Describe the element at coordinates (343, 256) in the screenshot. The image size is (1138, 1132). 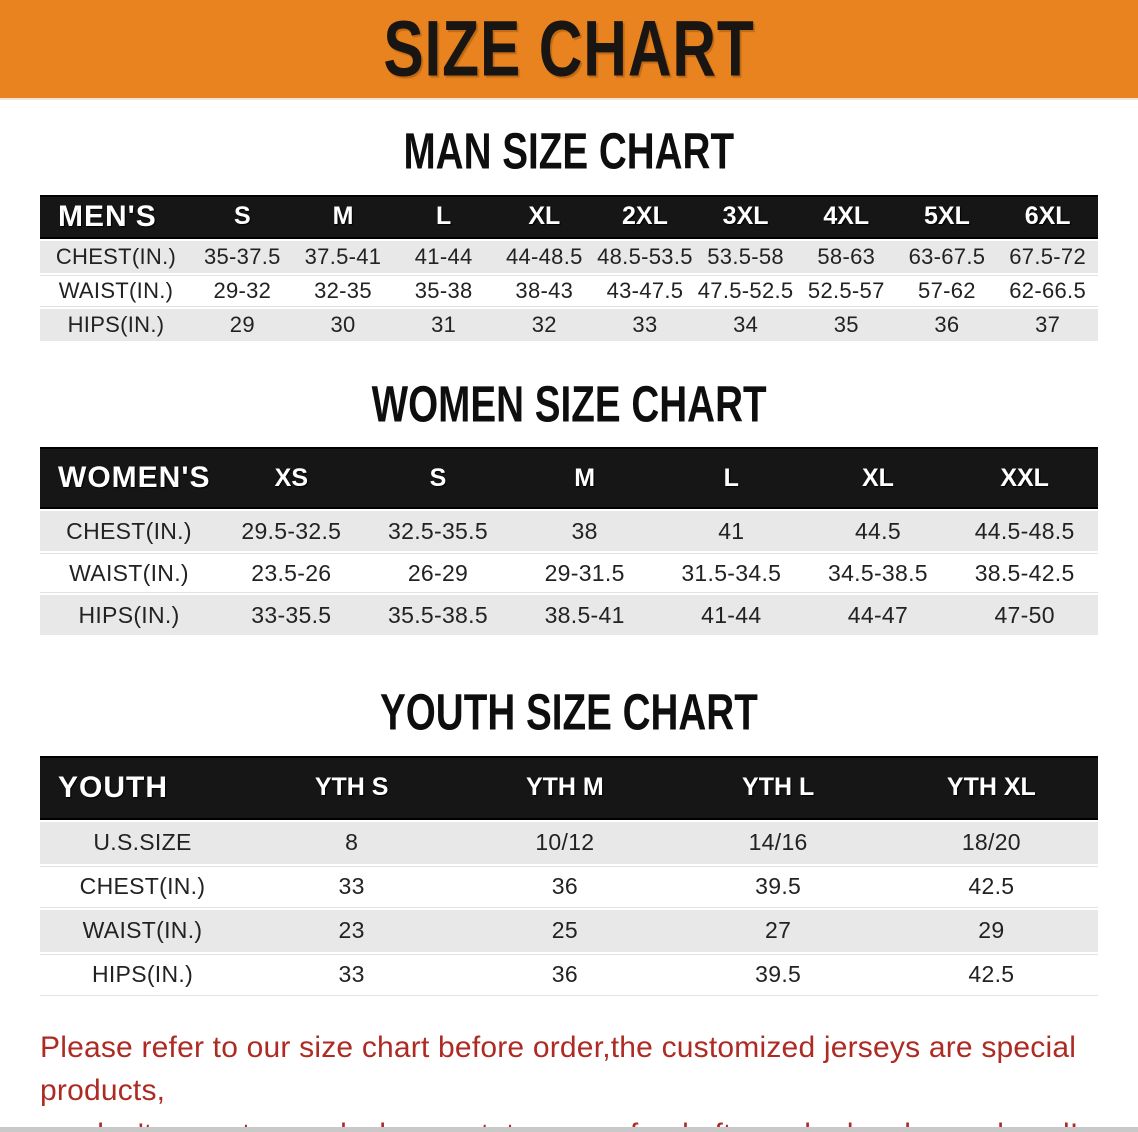
I see `size-value-cell: 37.5-41` at that location.